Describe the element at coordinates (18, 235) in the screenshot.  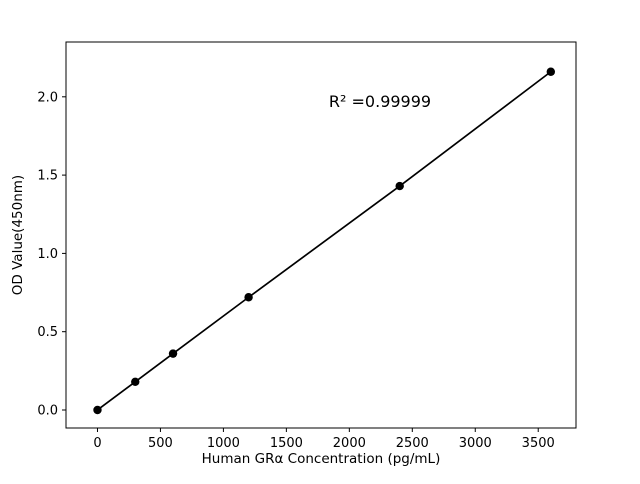
I see `y-axis-label: OD Value(450nm)` at that location.